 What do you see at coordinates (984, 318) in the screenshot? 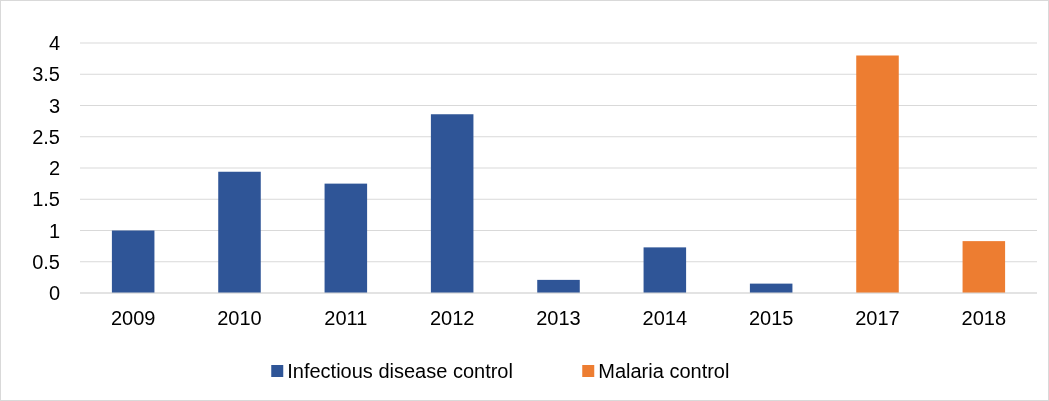
I see `x-tick-label: 2018` at bounding box center [984, 318].